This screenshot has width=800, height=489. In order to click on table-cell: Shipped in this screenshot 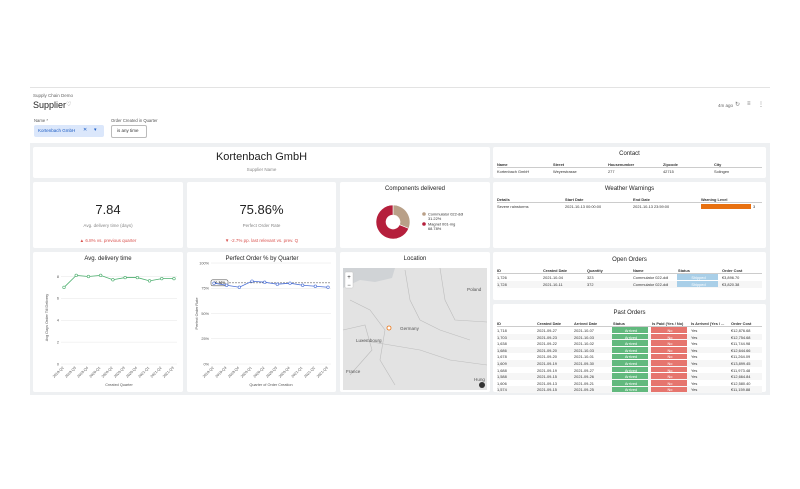, I will do `click(698, 277)`.